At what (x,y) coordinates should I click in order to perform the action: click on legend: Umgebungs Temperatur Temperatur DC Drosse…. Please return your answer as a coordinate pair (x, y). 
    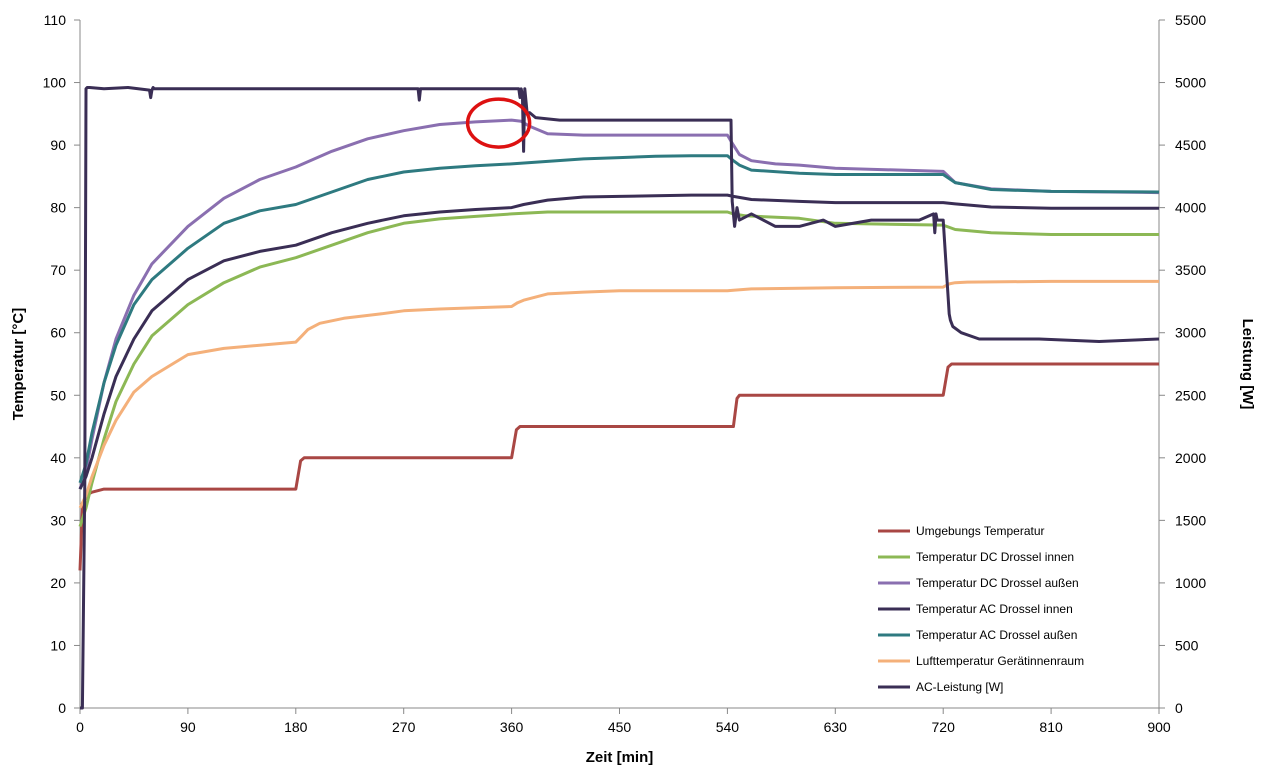
    Looking at the image, I should click on (981, 609).